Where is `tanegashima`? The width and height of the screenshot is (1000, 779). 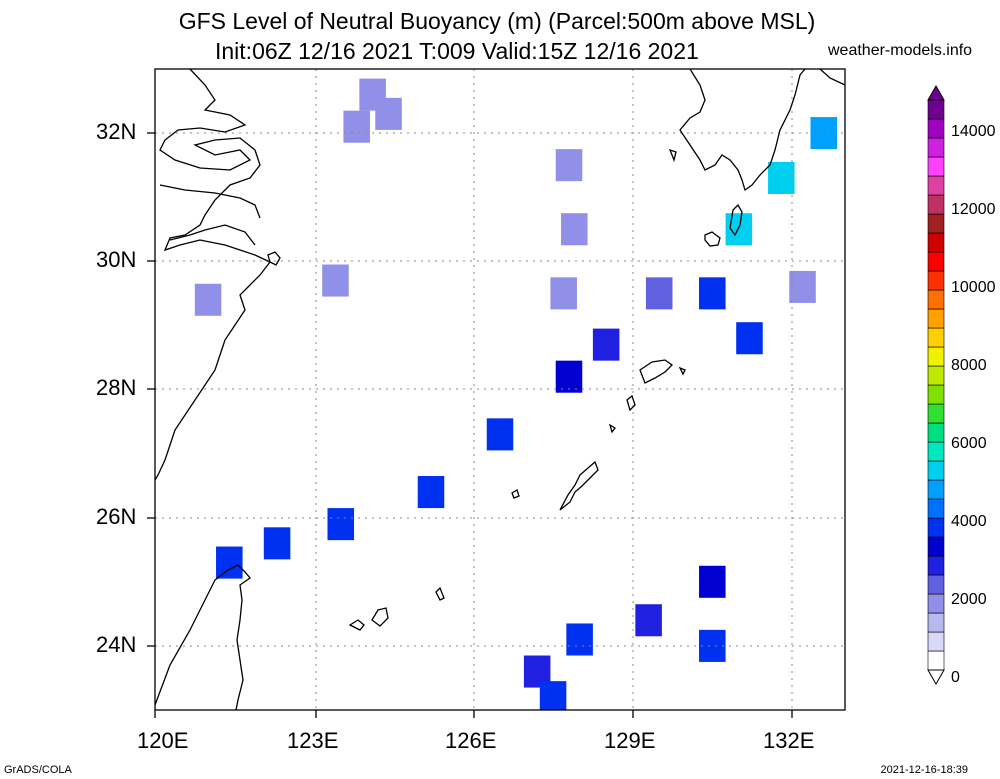 tanegashima is located at coordinates (712, 239).